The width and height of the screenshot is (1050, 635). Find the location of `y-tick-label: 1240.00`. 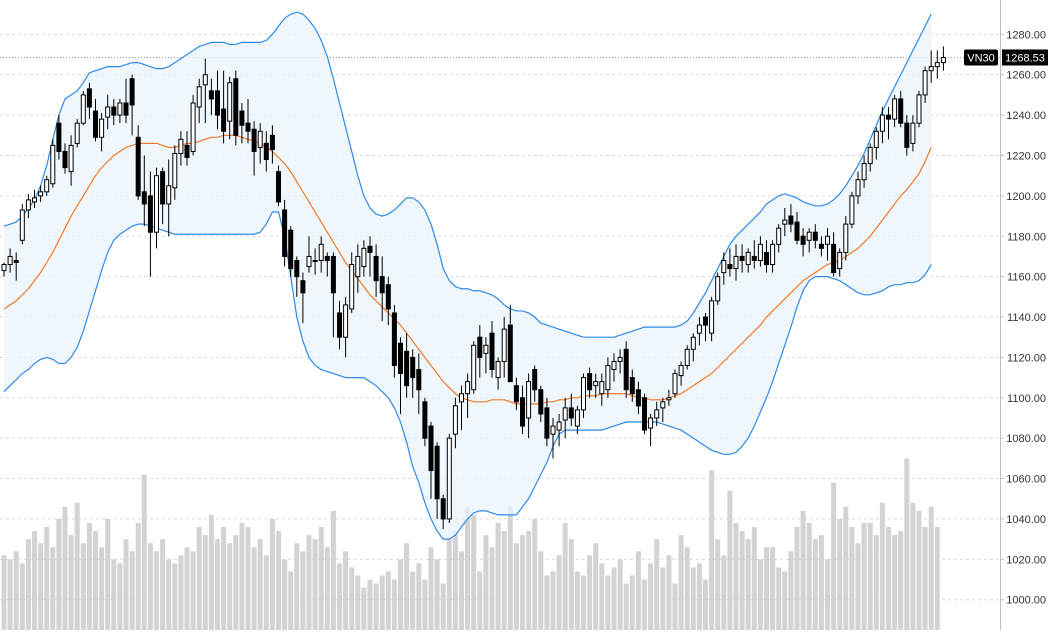

y-tick-label: 1240.00 is located at coordinates (1026, 116).